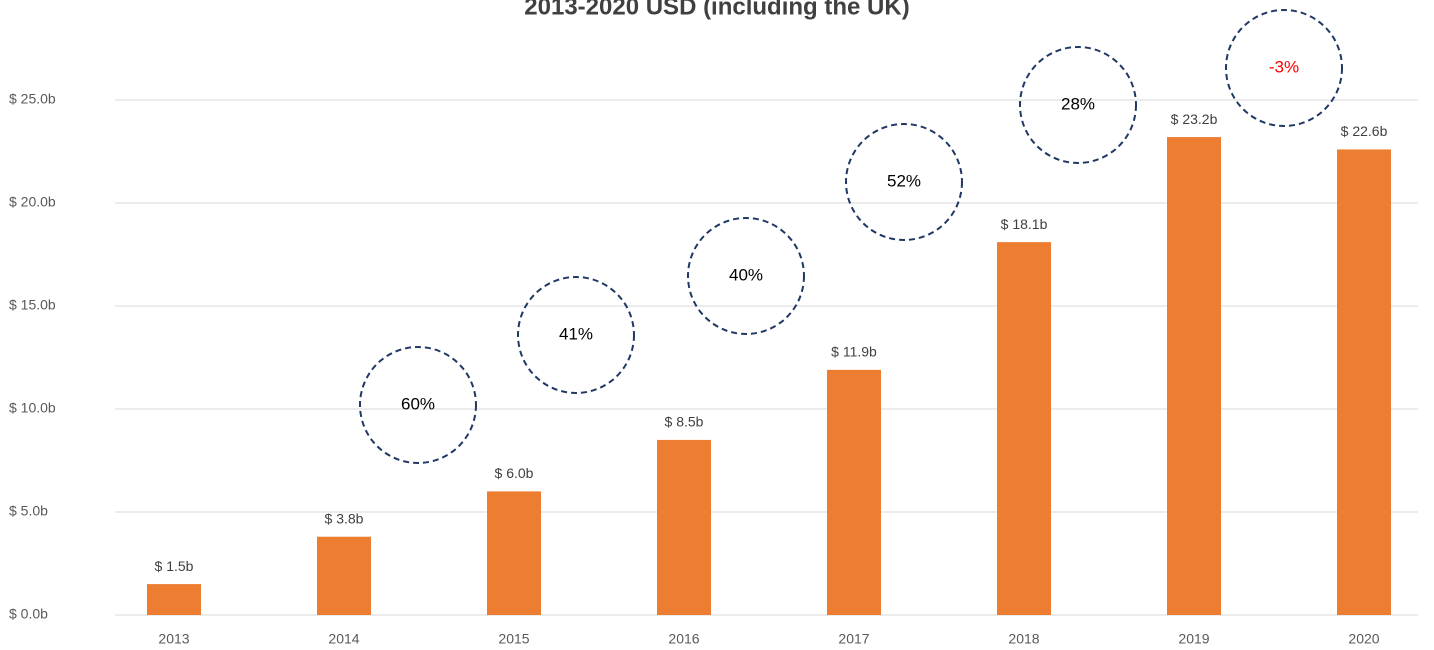 The image size is (1434, 650). I want to click on annotation: 40%, so click(746, 274).